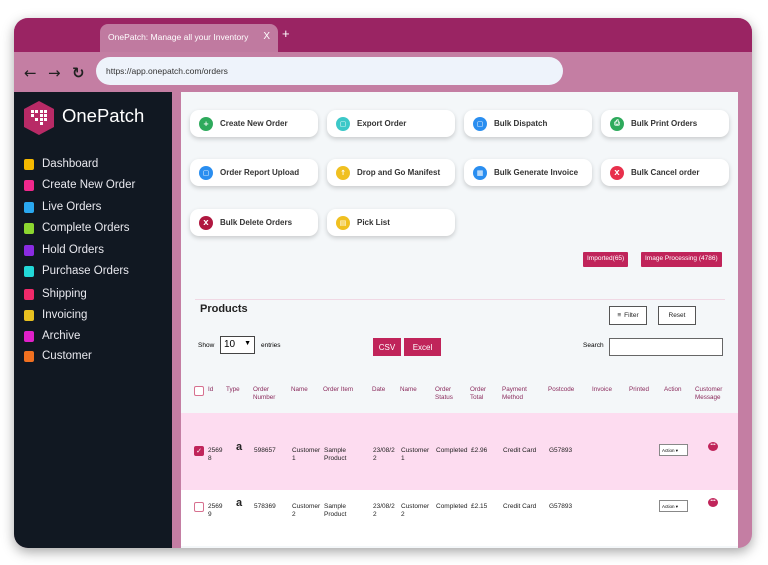 This screenshot has height=565, width=768. I want to click on column-header: Printed, so click(639, 389).